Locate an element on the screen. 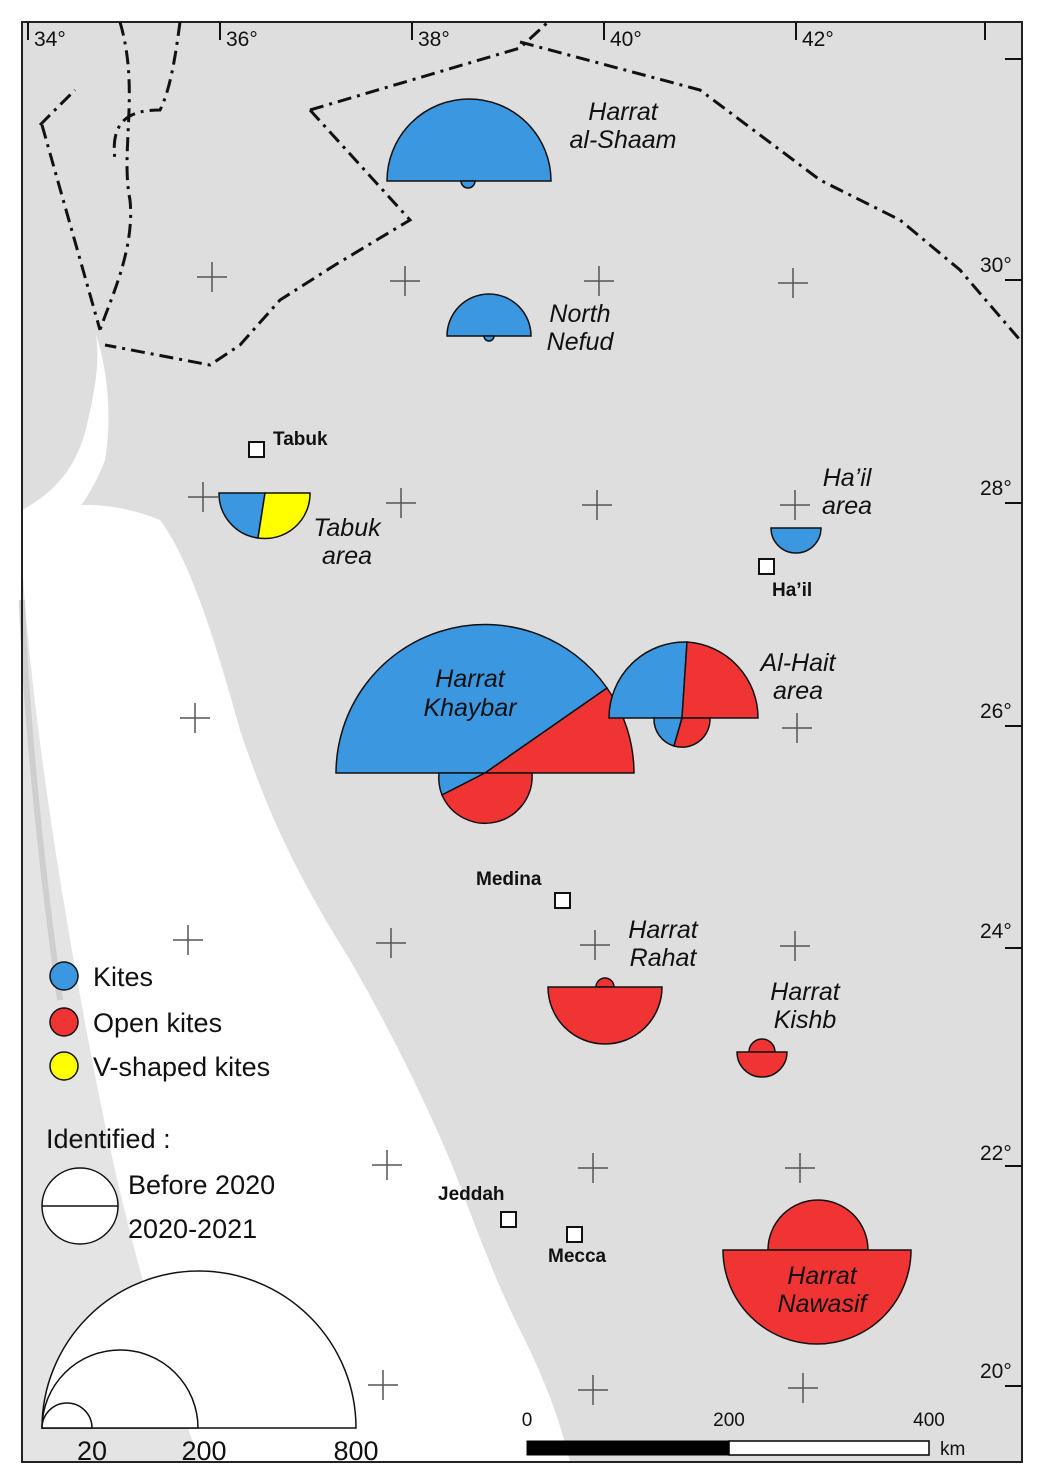 The width and height of the screenshot is (1044, 1474). symbol-harrat-al-shaam-before is located at coordinates (469, 140).